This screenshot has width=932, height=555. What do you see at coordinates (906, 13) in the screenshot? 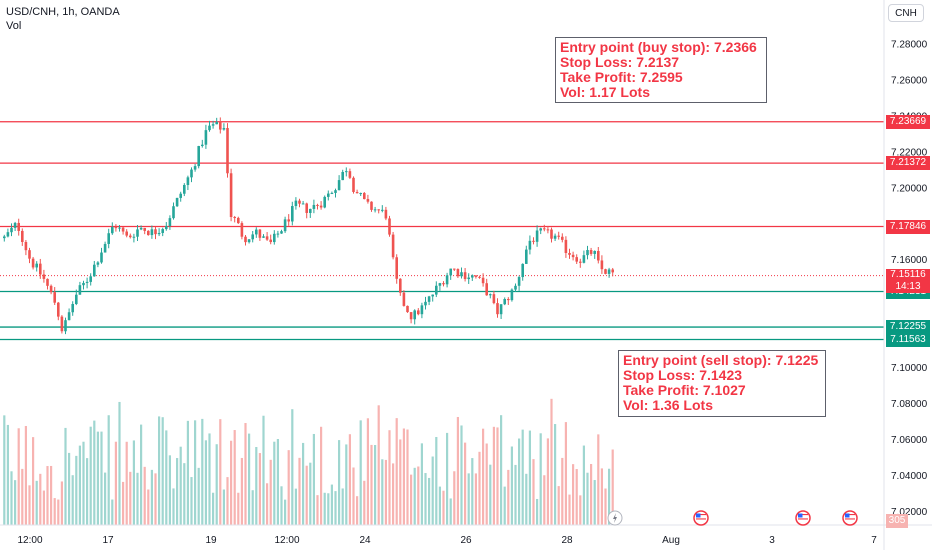
I see `currency-button: CNH` at bounding box center [906, 13].